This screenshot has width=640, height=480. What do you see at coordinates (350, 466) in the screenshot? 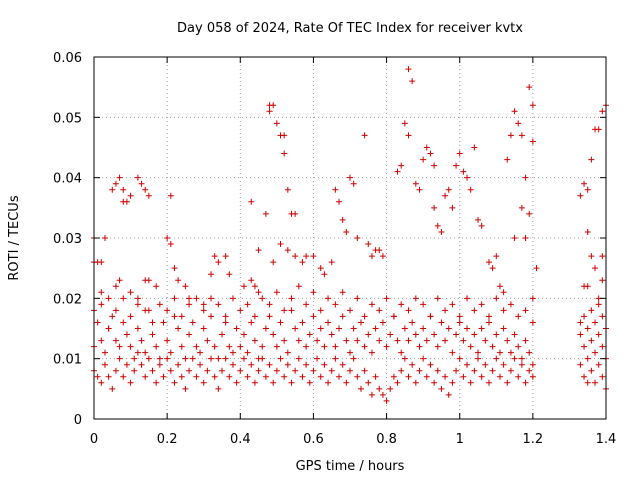
I see `x-axis-label: GPS time / hours` at bounding box center [350, 466].